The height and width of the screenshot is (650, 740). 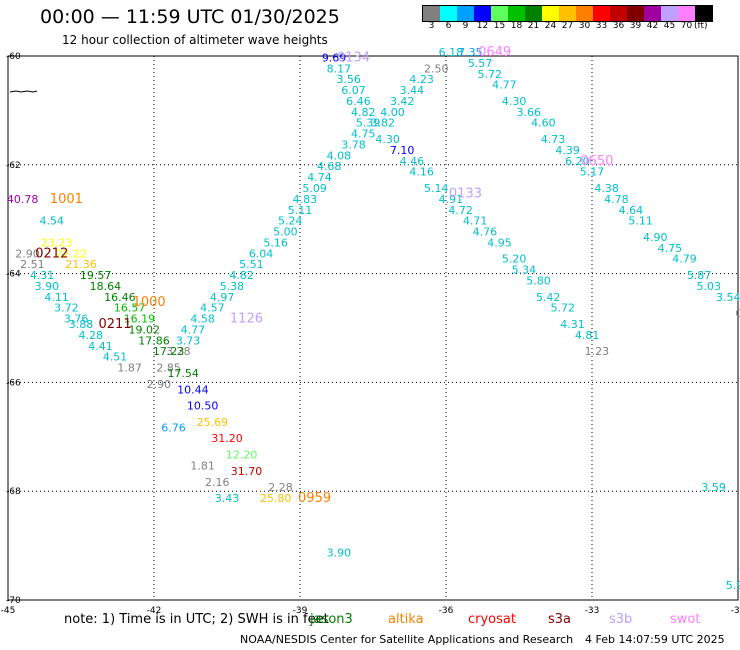 What do you see at coordinates (334, 57) in the screenshot?
I see `wave-height-value: 9.69` at bounding box center [334, 57].